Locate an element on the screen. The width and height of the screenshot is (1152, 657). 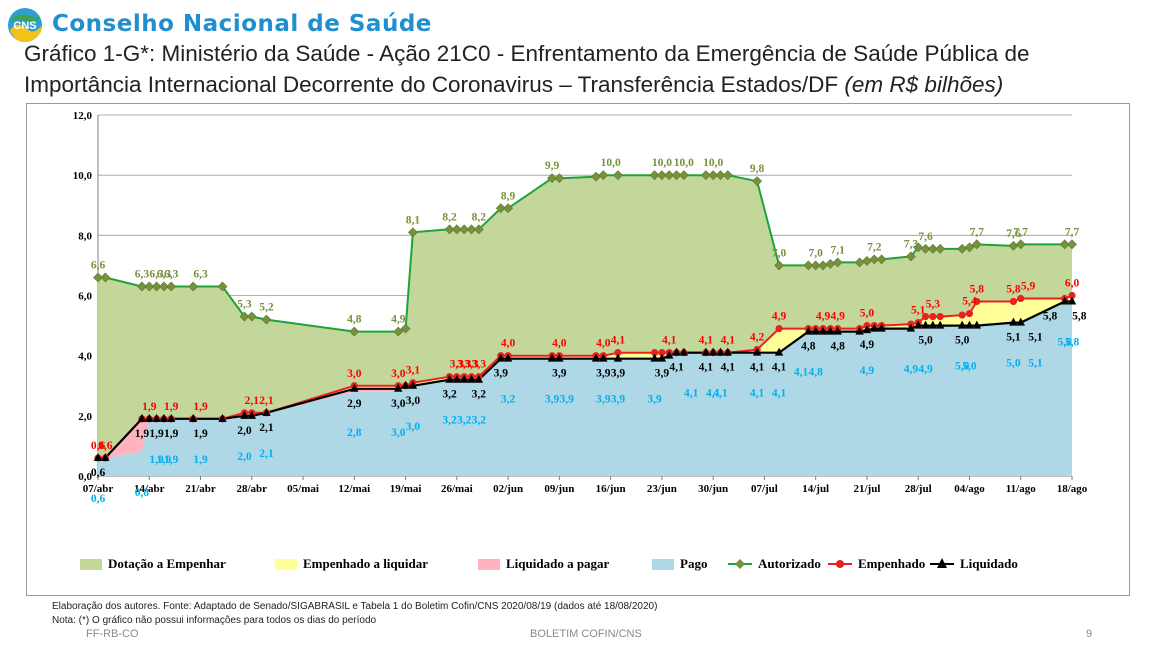
data-label-empenhado: 5,0 is located at coordinates (867, 314).